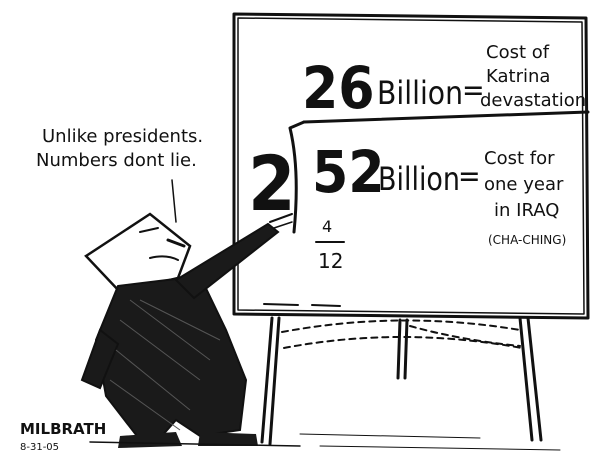 This screenshot has height=460, width=600. I want to click on quotient-unit: Billion, so click(420, 93).